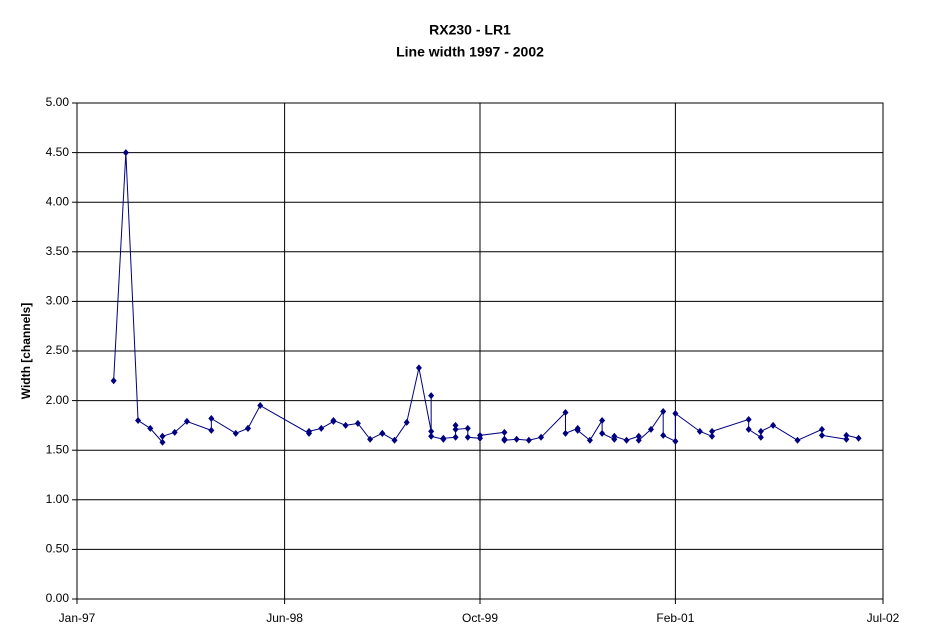 This screenshot has width=940, height=641. I want to click on x-tick-label: Oct-99, so click(480, 618).